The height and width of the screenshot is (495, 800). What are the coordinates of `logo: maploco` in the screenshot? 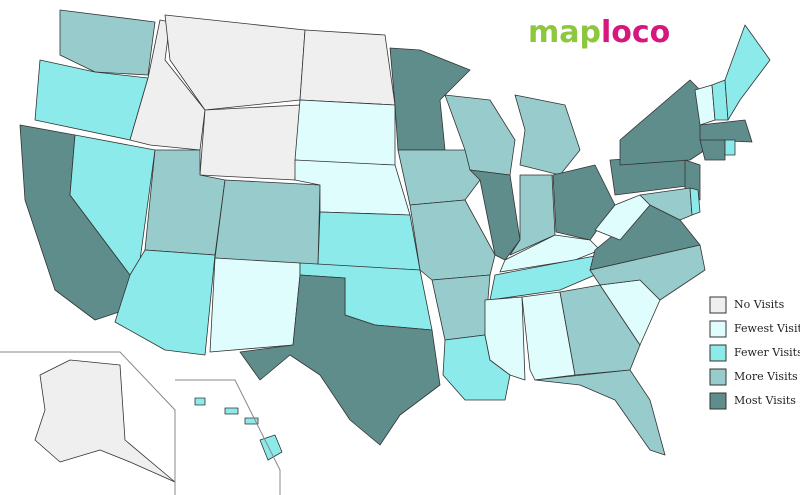 It's located at (599, 32).